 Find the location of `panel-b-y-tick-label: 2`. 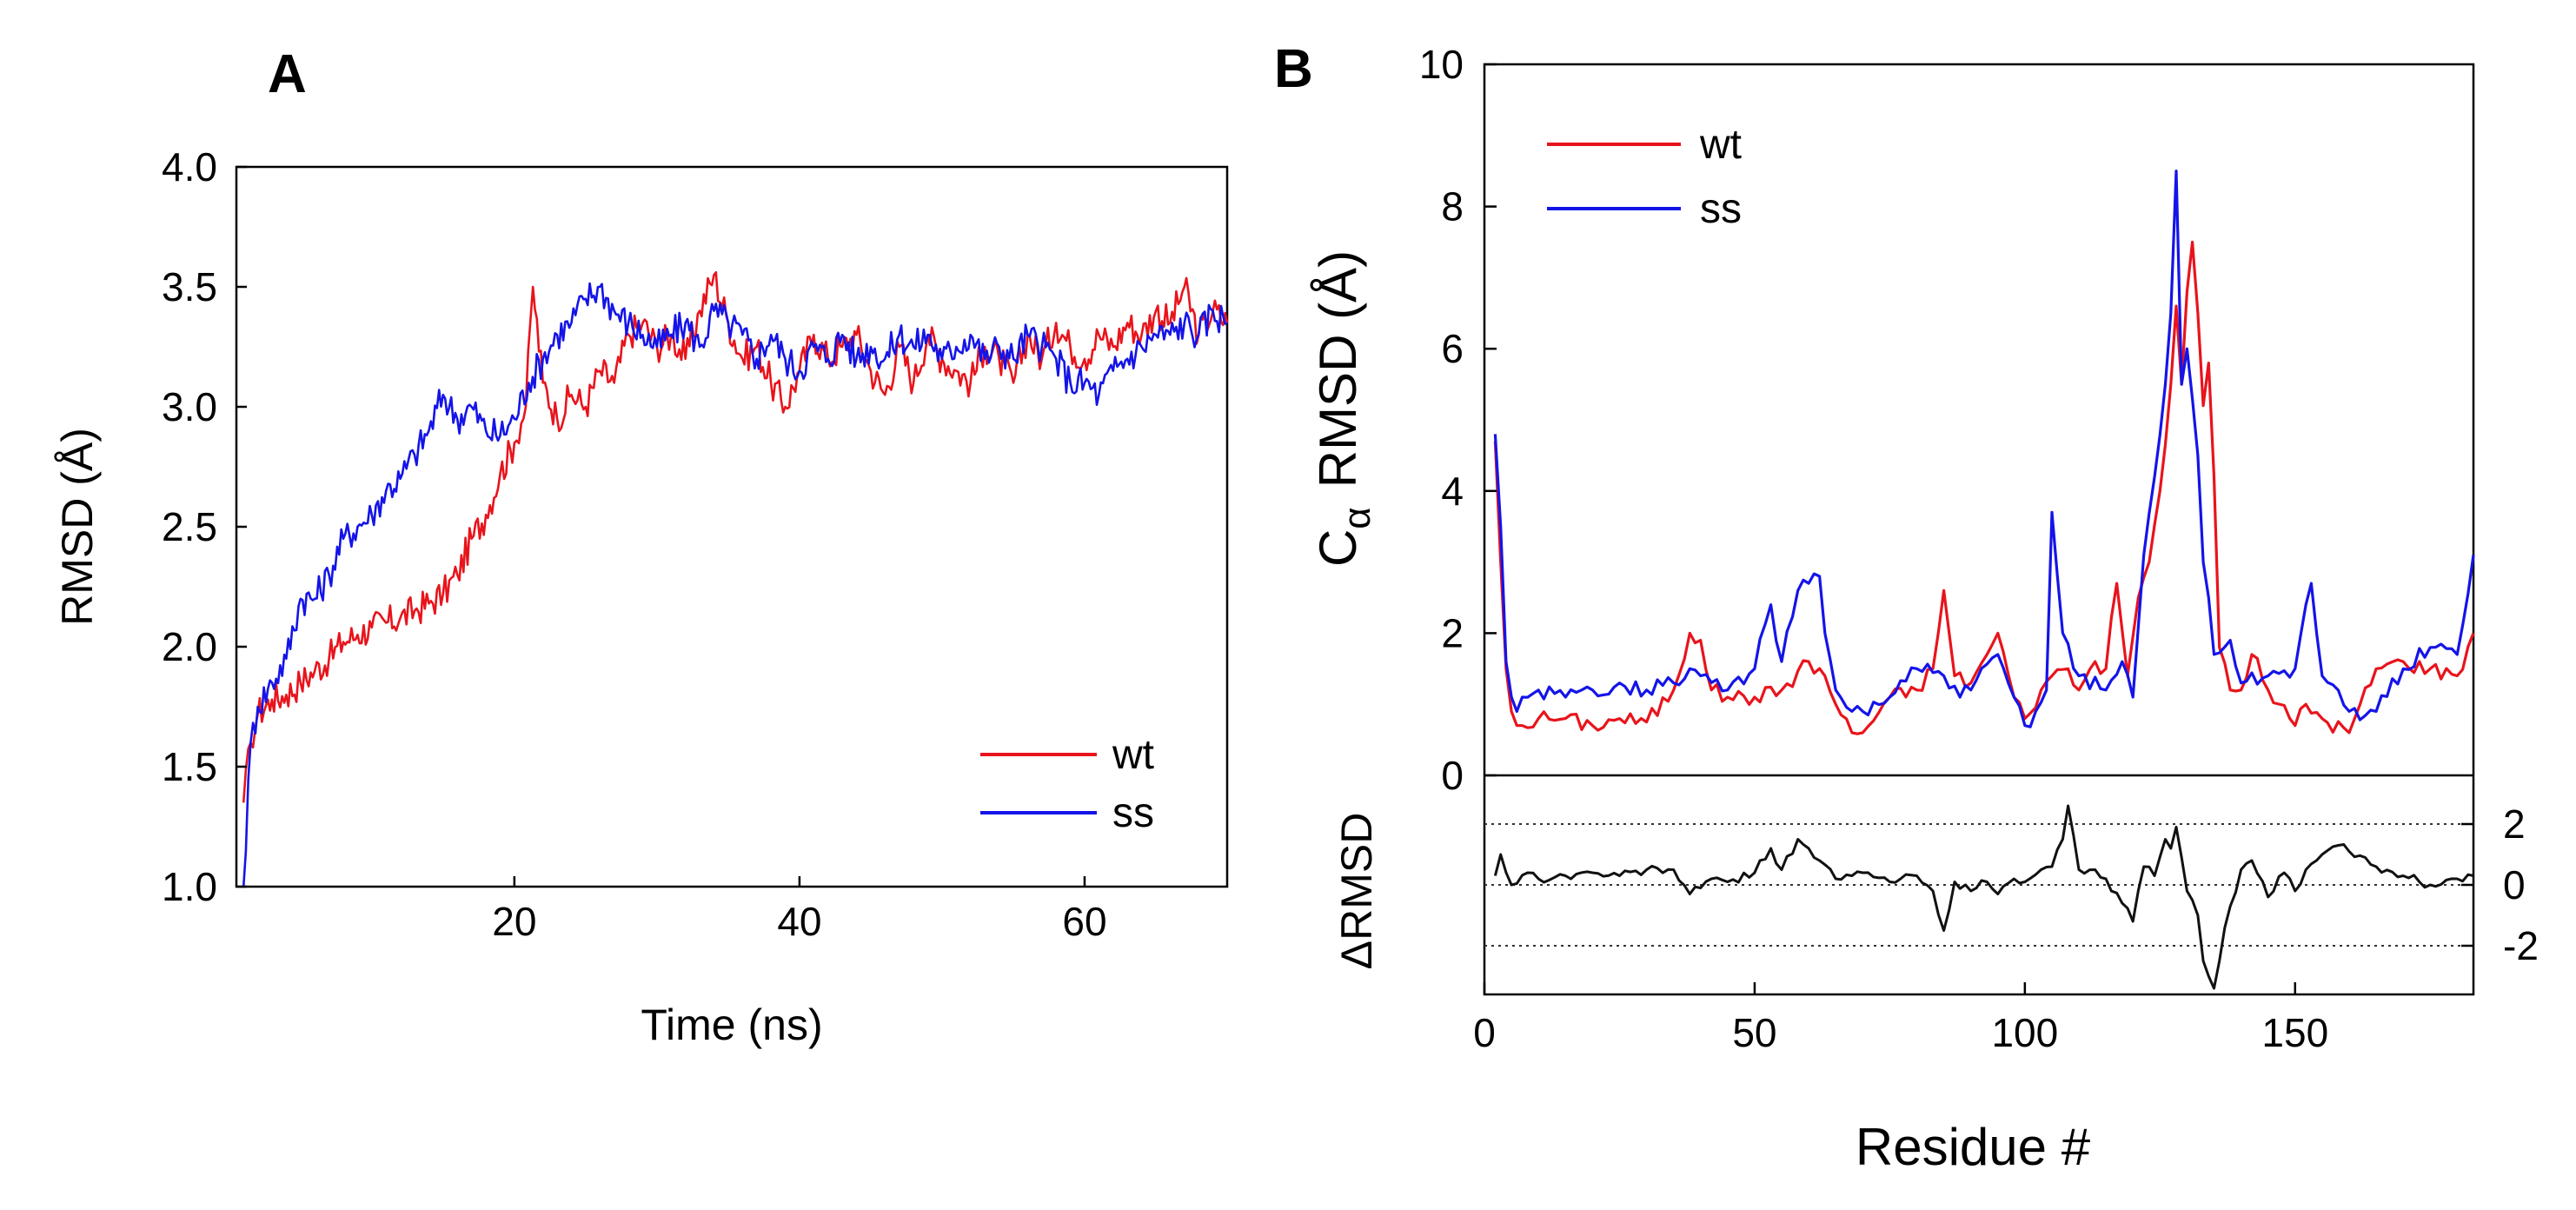

panel-b-y-tick-label: 2 is located at coordinates (1452, 632).